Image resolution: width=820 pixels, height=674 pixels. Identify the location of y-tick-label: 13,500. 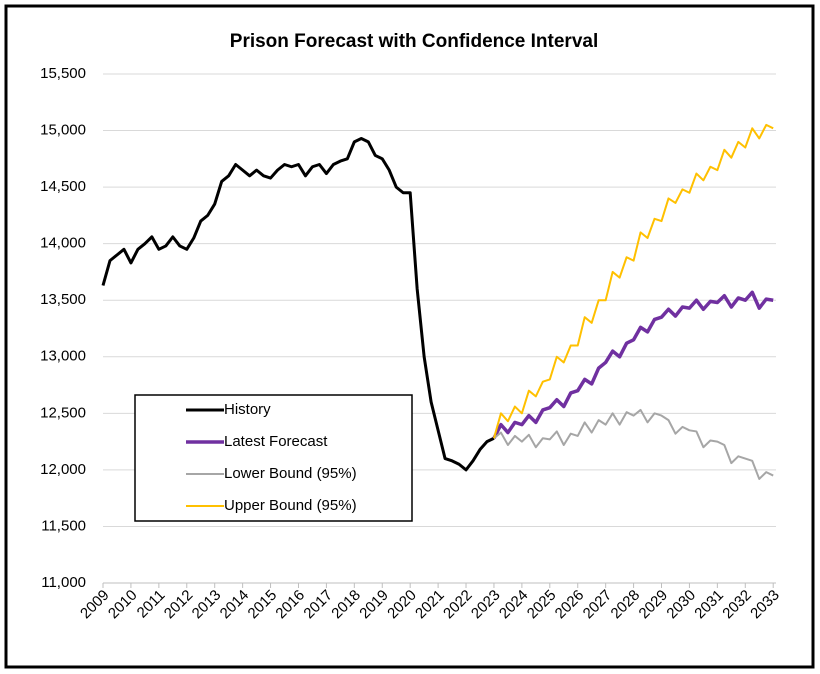
(63, 299).